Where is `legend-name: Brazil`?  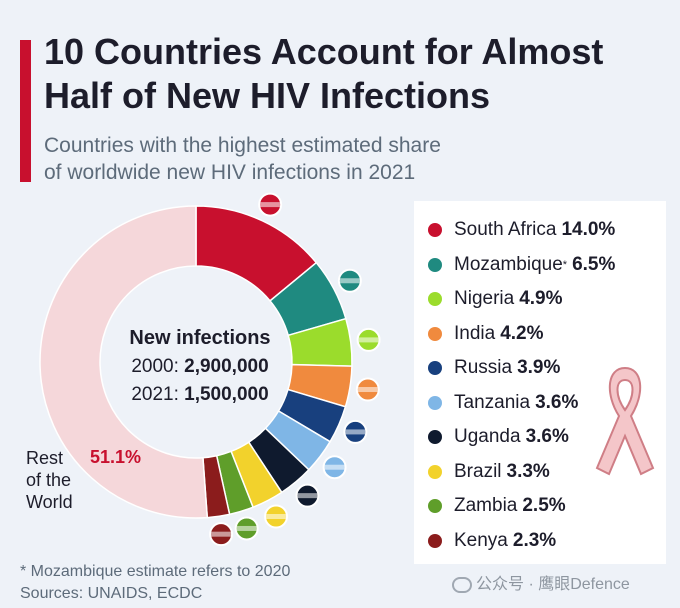
legend-name: Brazil is located at coordinates (478, 471).